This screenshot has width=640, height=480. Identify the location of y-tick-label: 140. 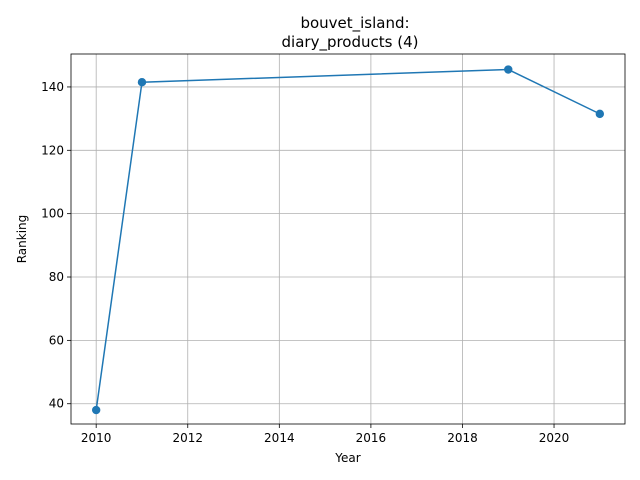
(52, 87).